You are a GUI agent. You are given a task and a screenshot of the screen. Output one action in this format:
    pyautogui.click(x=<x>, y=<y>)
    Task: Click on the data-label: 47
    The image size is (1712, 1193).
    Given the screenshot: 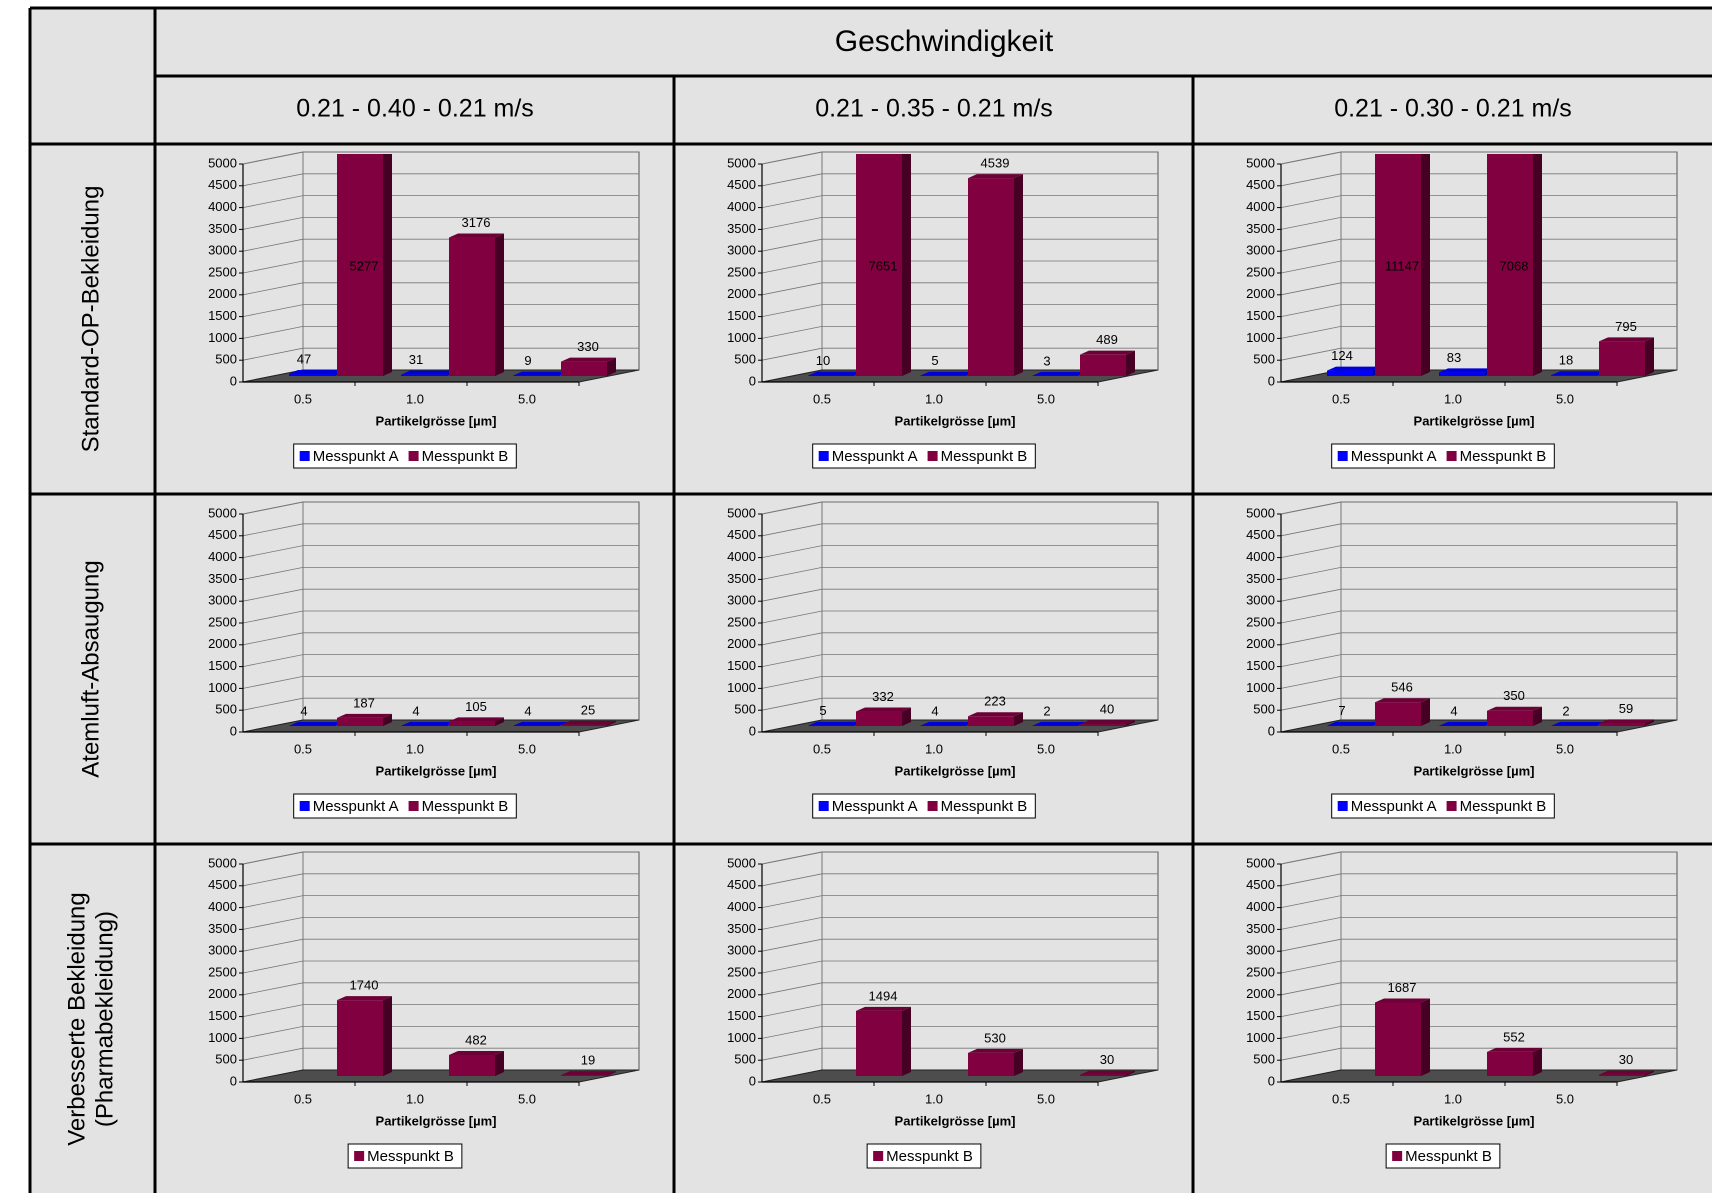 What is the action you would take?
    pyautogui.click(x=304, y=358)
    